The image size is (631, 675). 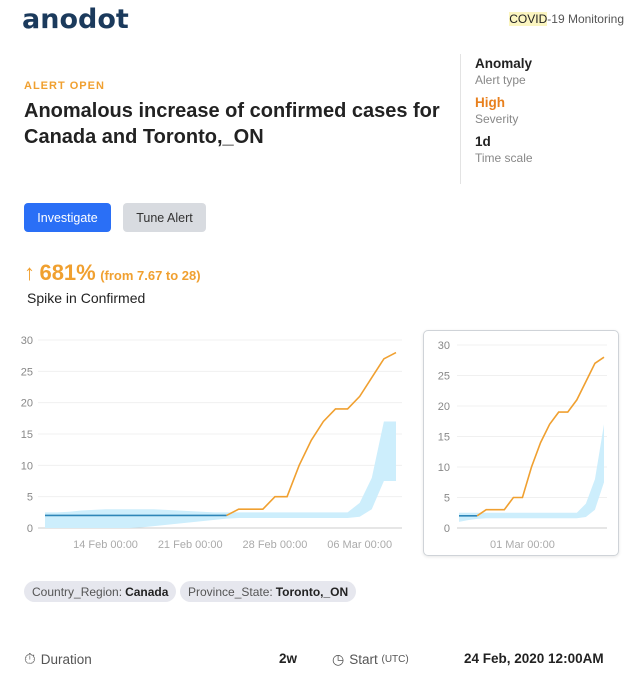 What do you see at coordinates (113, 298) in the screenshot?
I see `spike-metric: Confirmed` at bounding box center [113, 298].